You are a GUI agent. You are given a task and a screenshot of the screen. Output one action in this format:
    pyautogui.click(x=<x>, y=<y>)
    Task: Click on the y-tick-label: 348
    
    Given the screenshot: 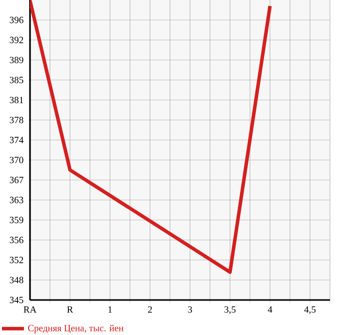 What is the action you would take?
    pyautogui.click(x=17, y=280)
    